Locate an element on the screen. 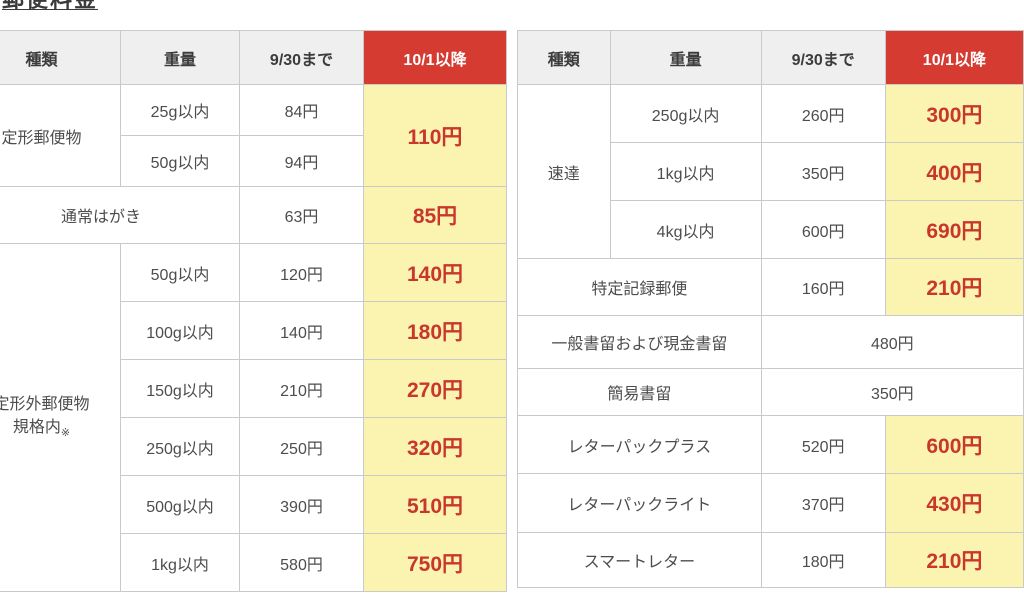  cell-flat-price: 480円 is located at coordinates (892, 342).